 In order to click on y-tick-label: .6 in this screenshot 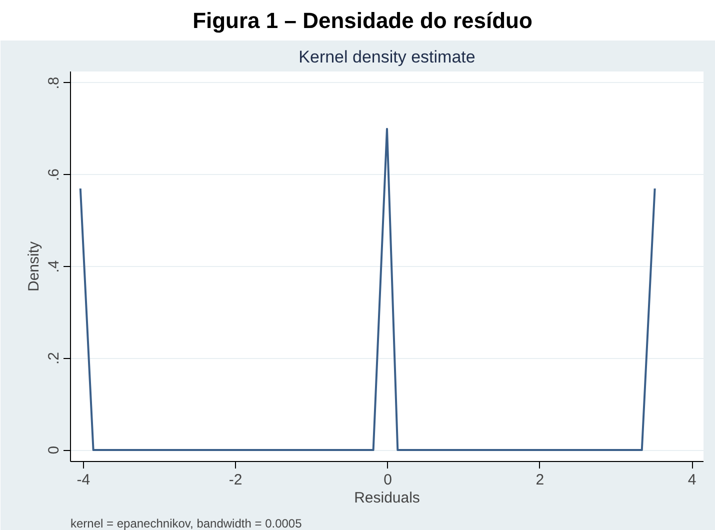, I will do `click(54, 174)`.